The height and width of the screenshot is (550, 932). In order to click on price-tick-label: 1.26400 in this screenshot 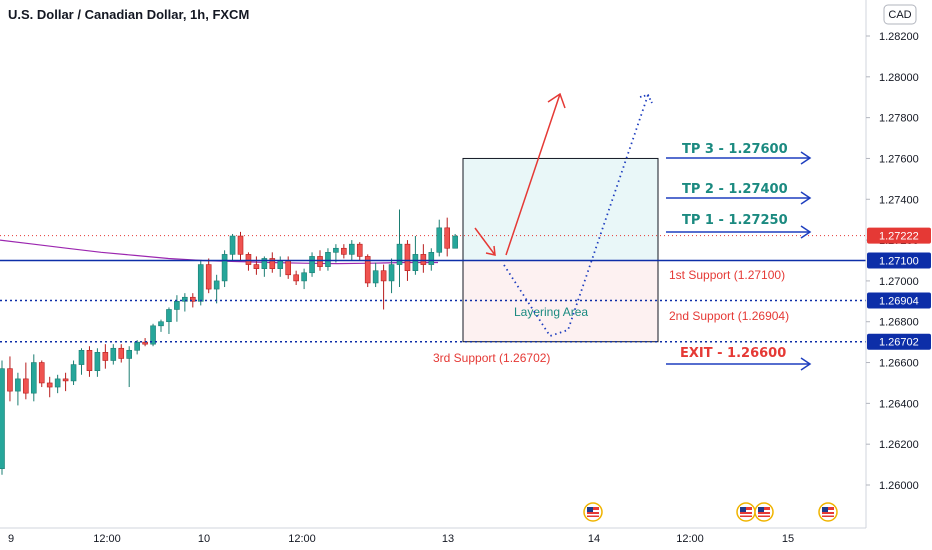, I will do `click(899, 404)`.